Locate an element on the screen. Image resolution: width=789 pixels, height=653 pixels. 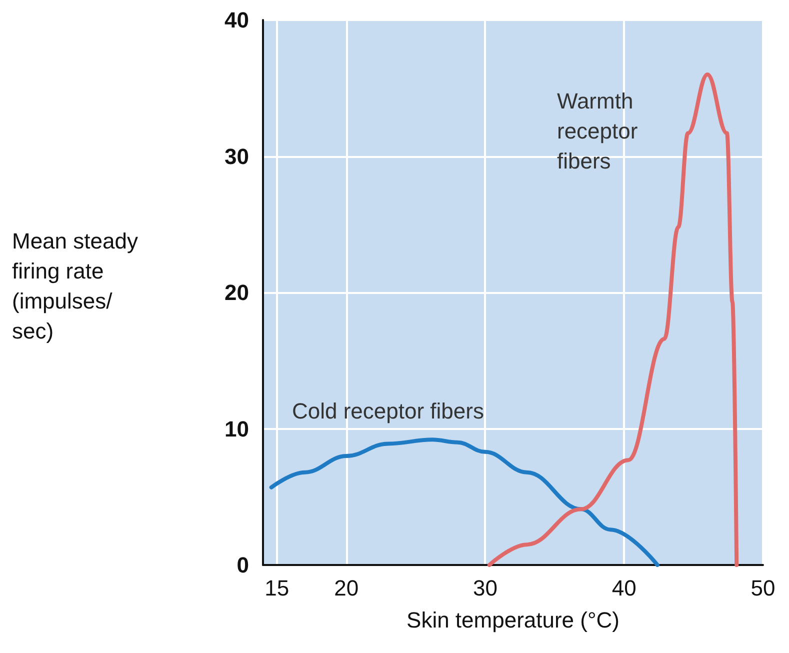
y-axis-title: Mean steady firing rate (impulses/ sec) is located at coordinates (75, 286).